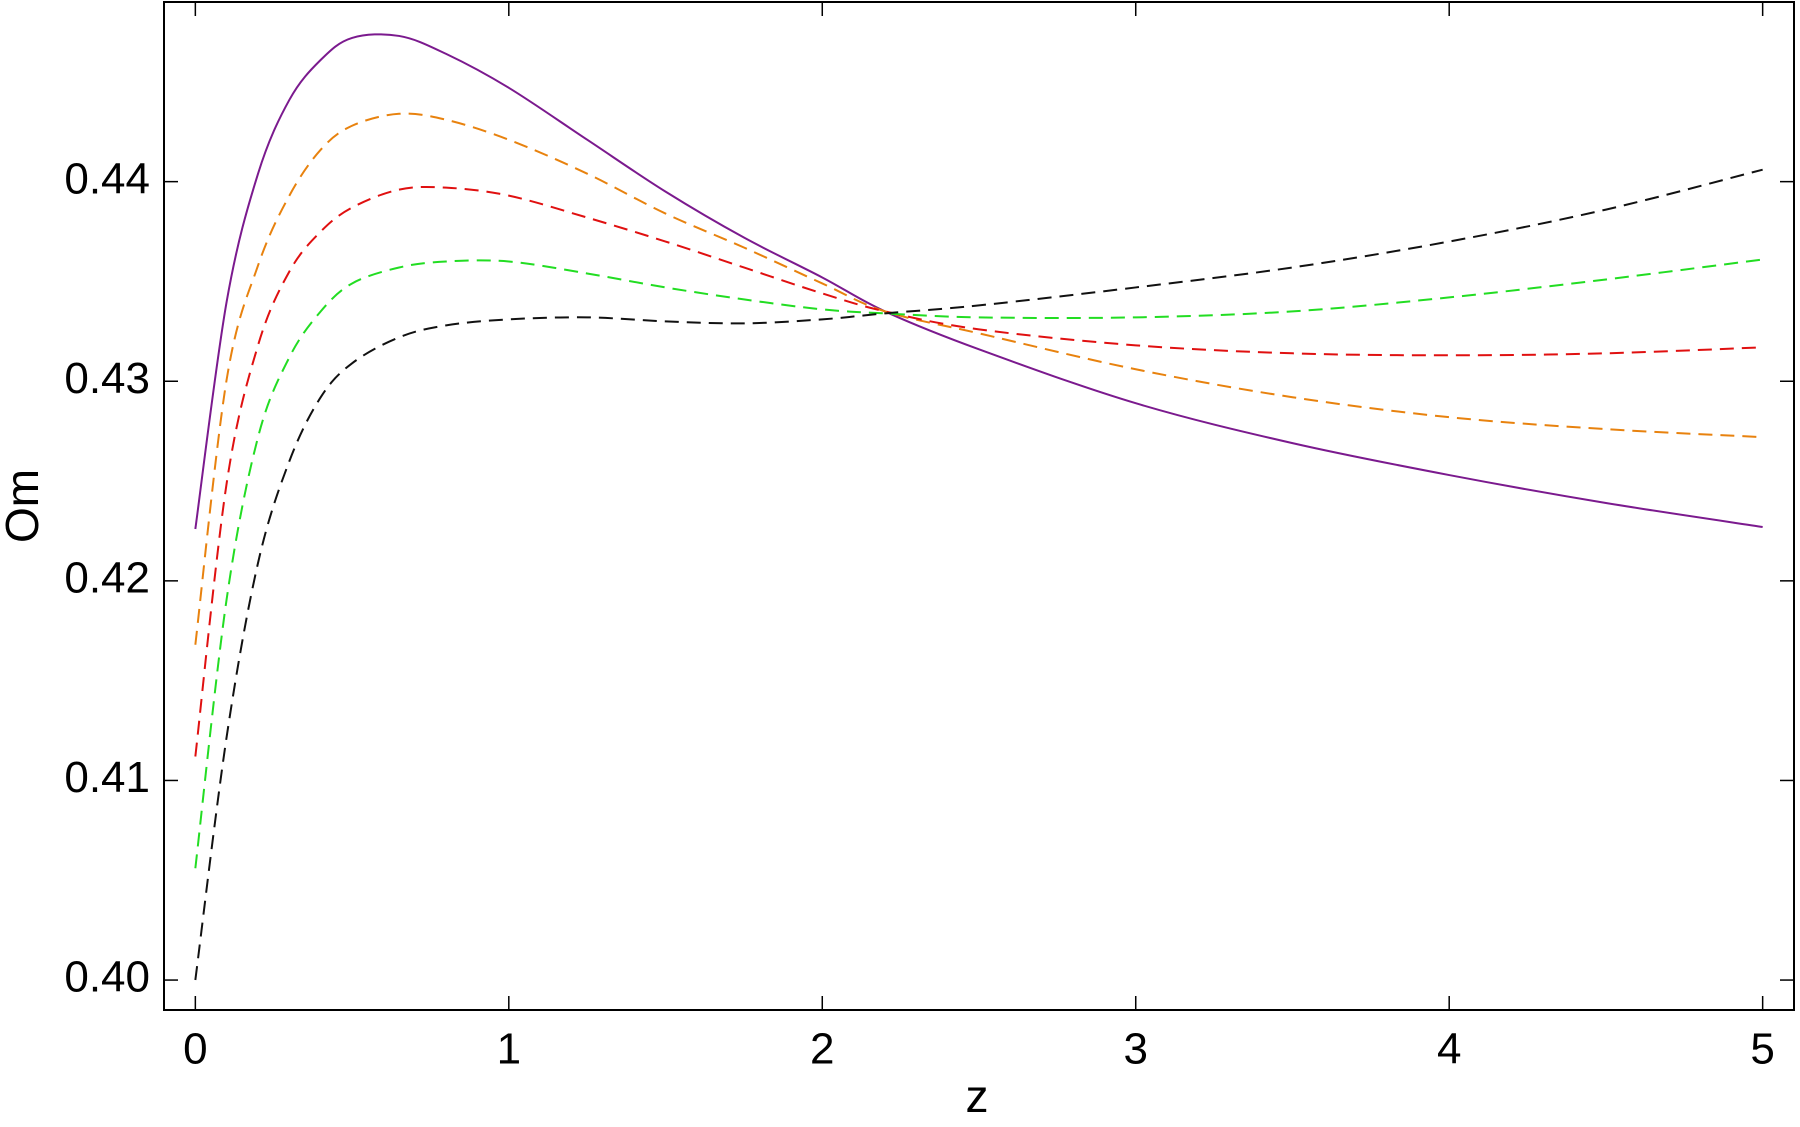 The image size is (1800, 1127). I want to click on y-tick-label: 0.40, so click(107, 977).